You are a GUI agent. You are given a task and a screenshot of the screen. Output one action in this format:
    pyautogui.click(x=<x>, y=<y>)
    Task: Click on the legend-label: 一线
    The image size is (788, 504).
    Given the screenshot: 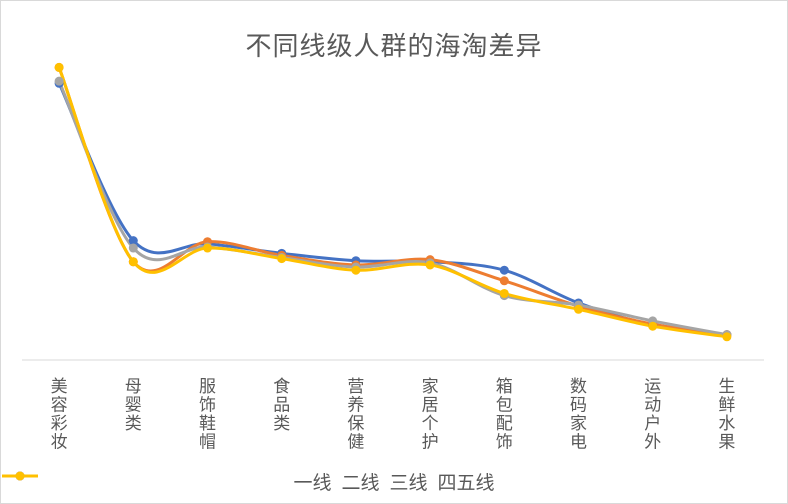 What is the action you would take?
    pyautogui.click(x=312, y=482)
    